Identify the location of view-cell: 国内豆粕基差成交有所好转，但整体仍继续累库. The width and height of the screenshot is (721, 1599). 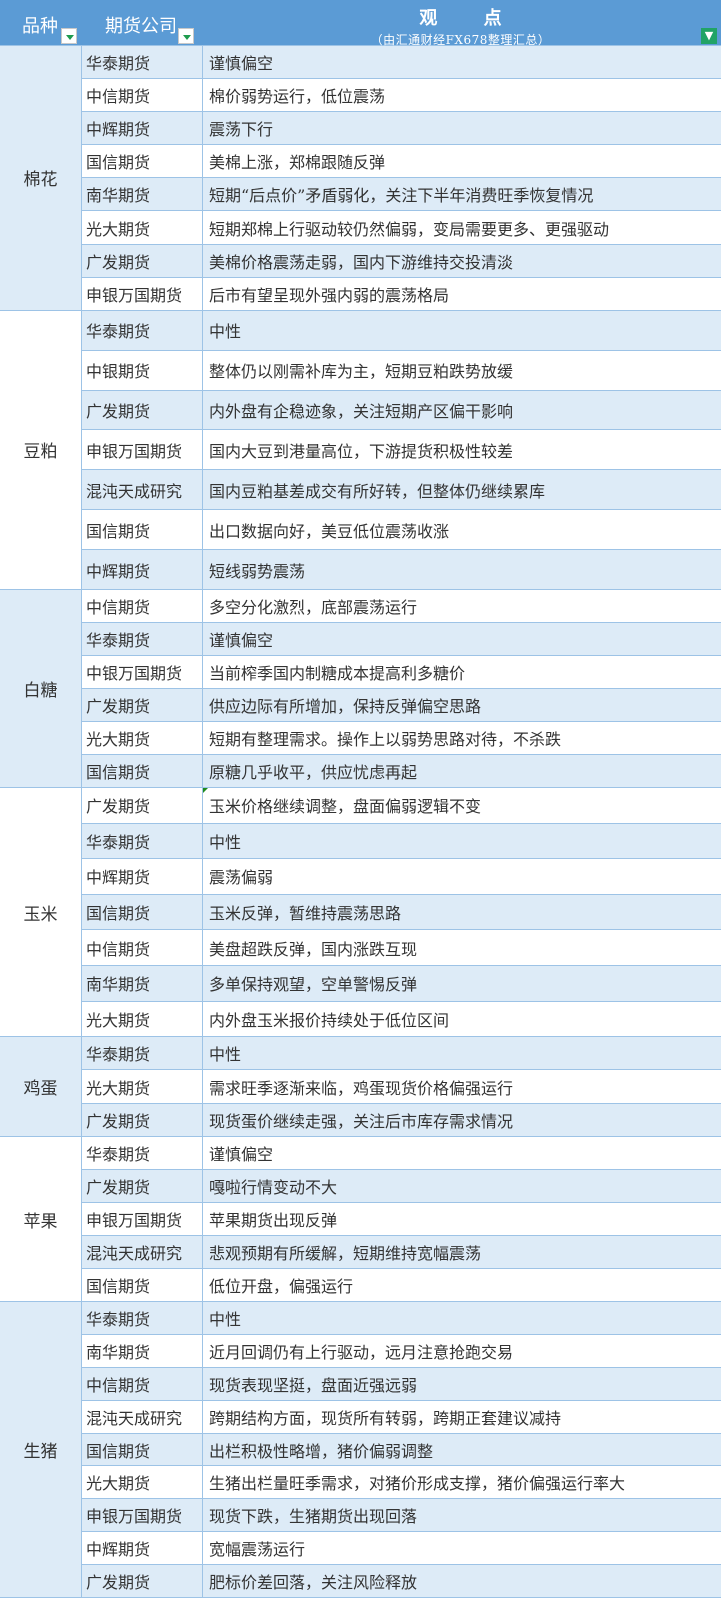
(461, 490).